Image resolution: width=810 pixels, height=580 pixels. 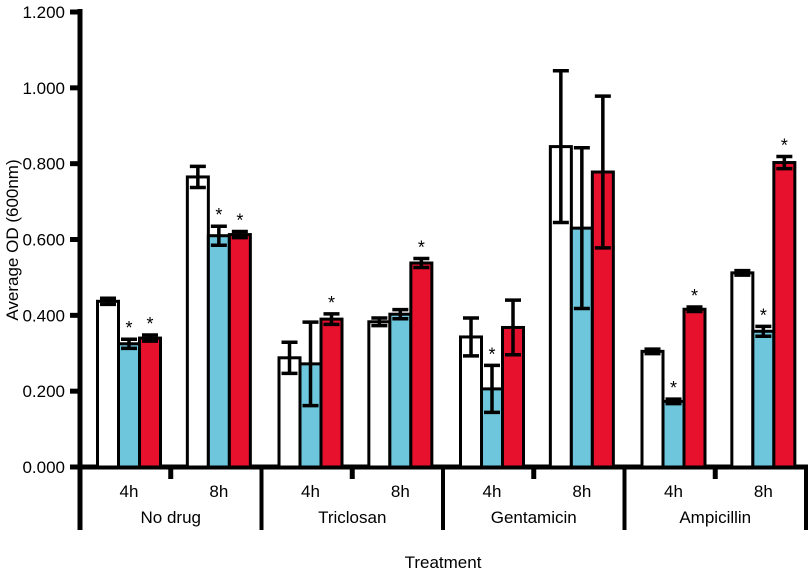 What do you see at coordinates (12, 239) in the screenshot?
I see `y-axis-title: Average OD (600nm)` at bounding box center [12, 239].